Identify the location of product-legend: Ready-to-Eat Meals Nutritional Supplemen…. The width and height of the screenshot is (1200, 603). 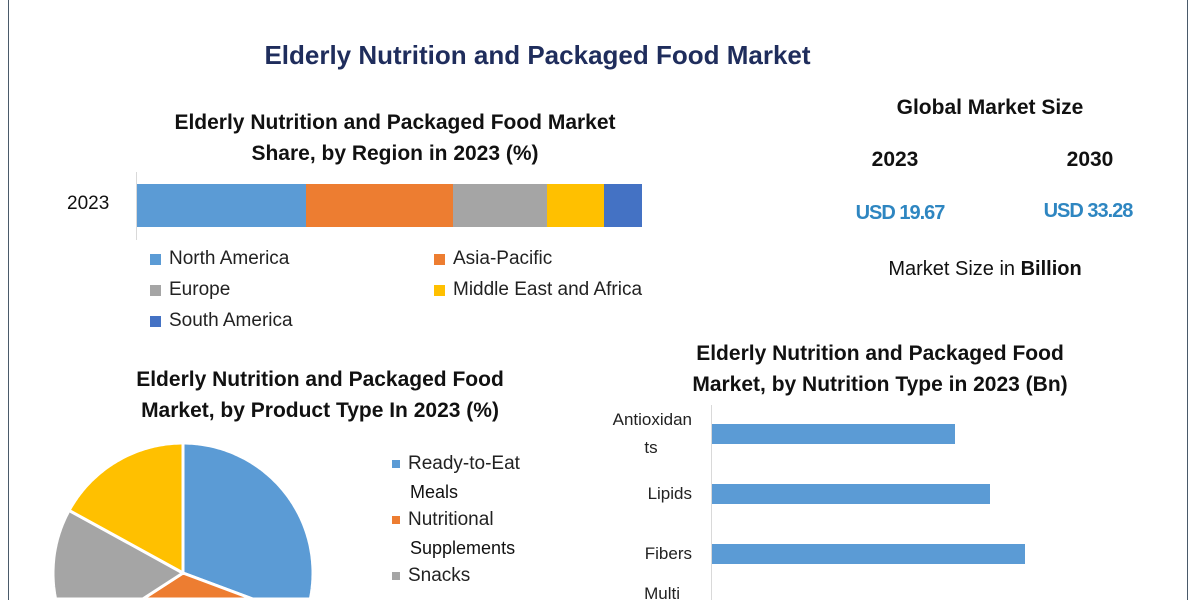
(456, 520).